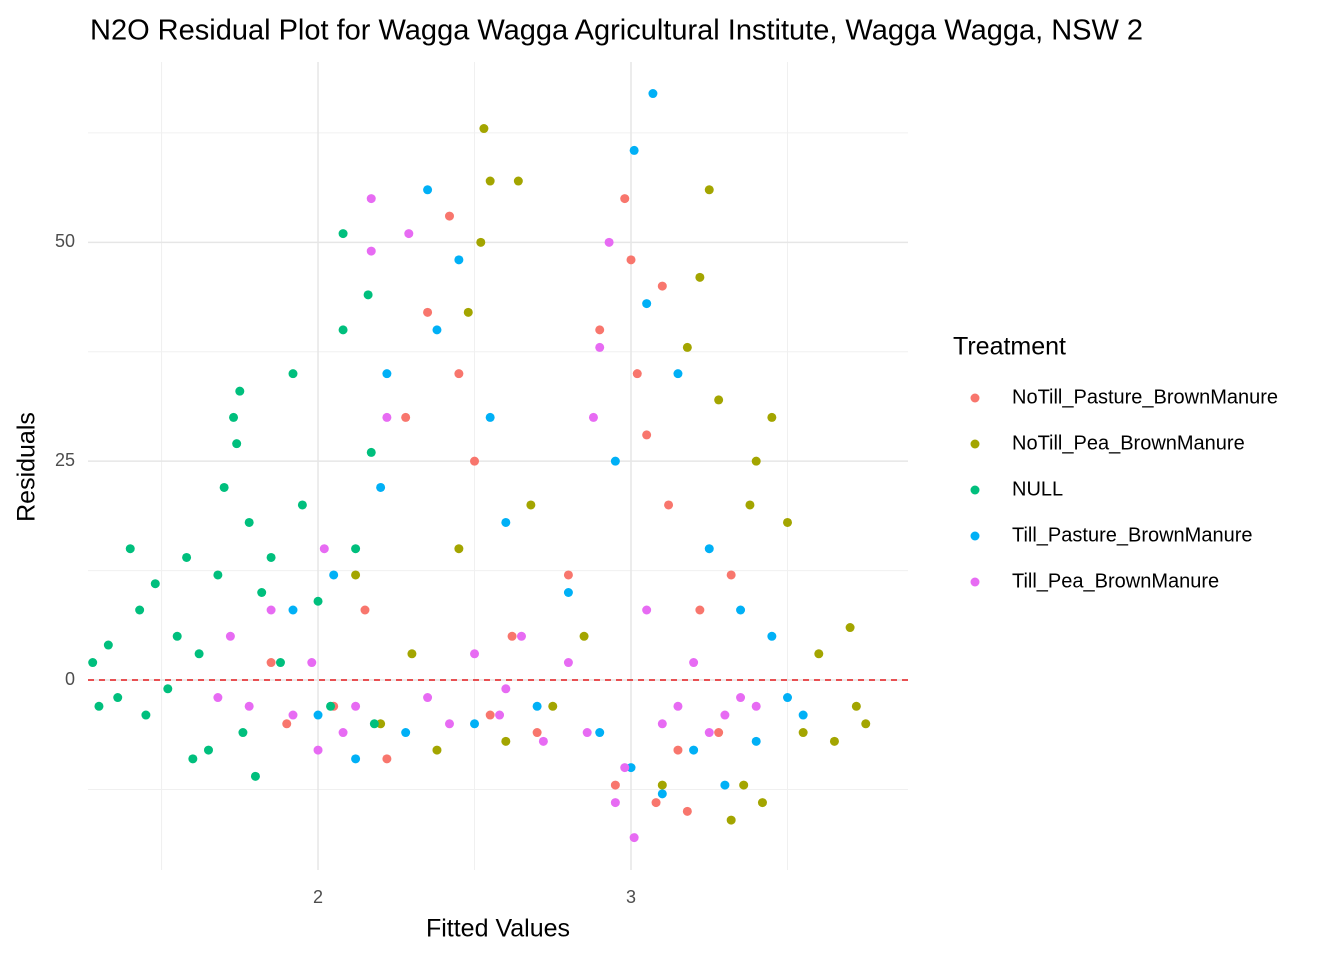 The width and height of the screenshot is (1344, 960). What do you see at coordinates (70, 679) in the screenshot?
I see `y-tick-label: 0` at bounding box center [70, 679].